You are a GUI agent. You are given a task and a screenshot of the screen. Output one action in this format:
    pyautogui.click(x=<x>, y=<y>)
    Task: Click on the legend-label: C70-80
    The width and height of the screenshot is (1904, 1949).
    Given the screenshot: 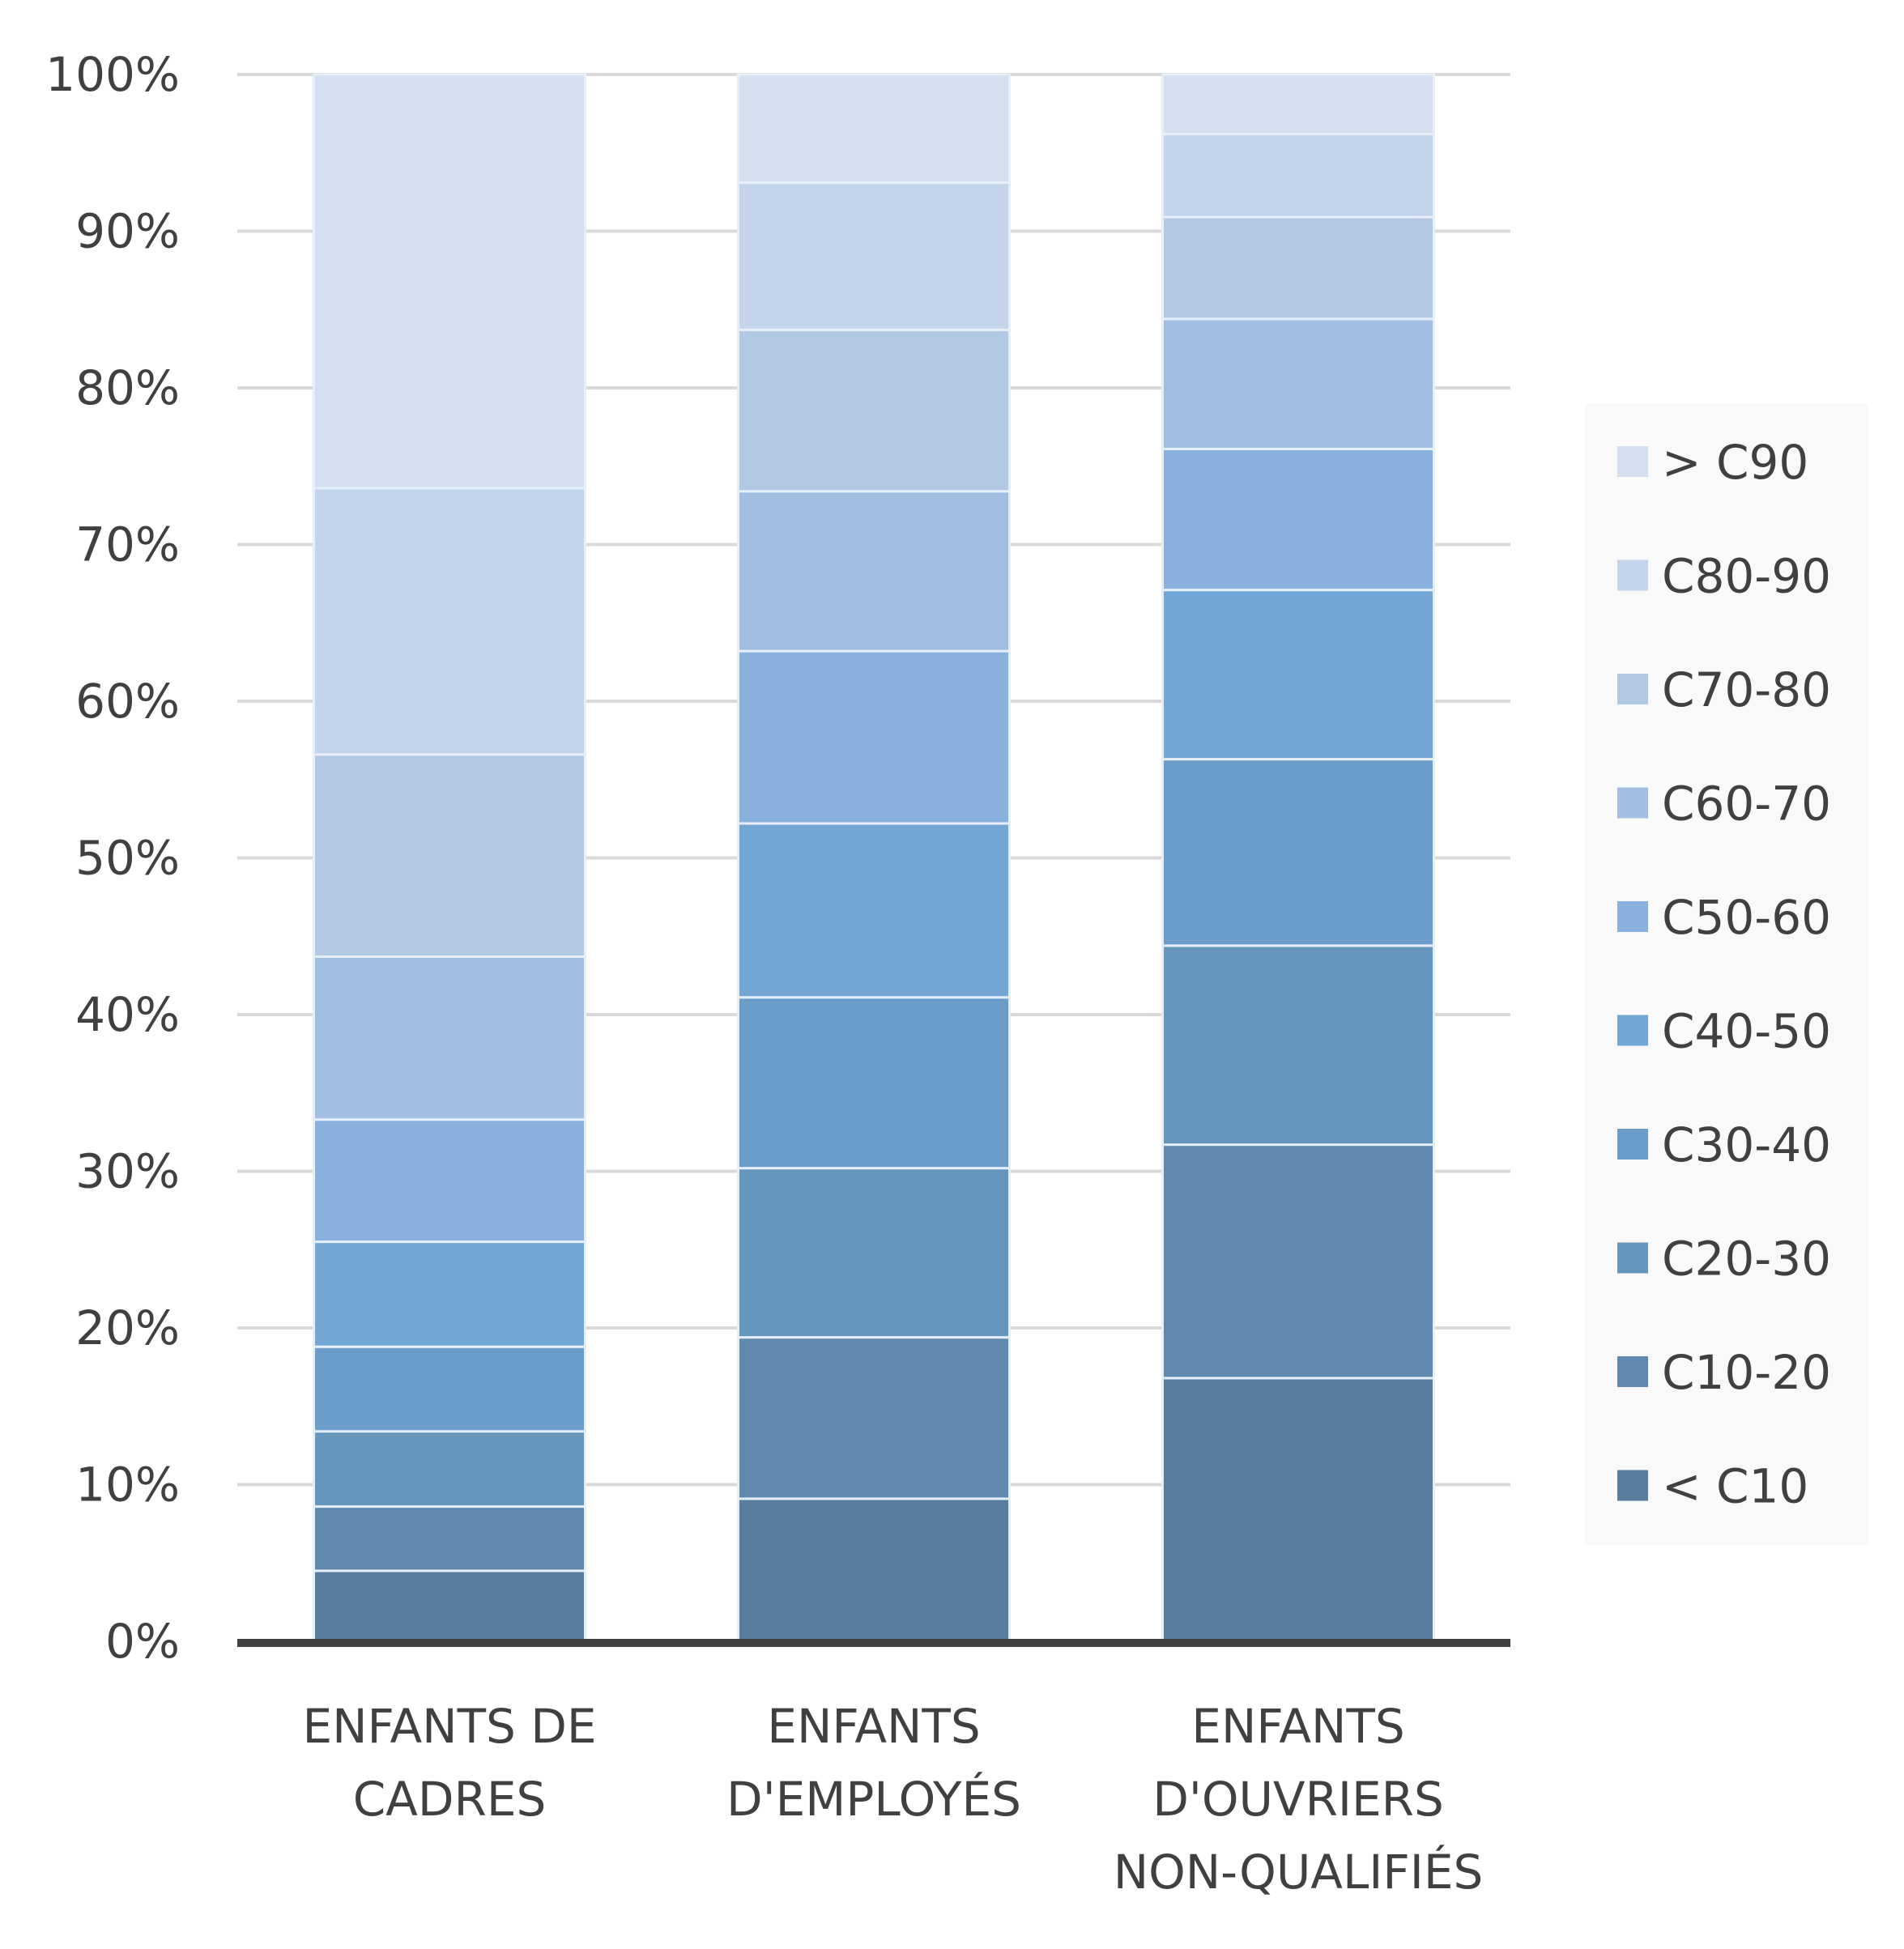 What is the action you would take?
    pyautogui.click(x=1746, y=689)
    